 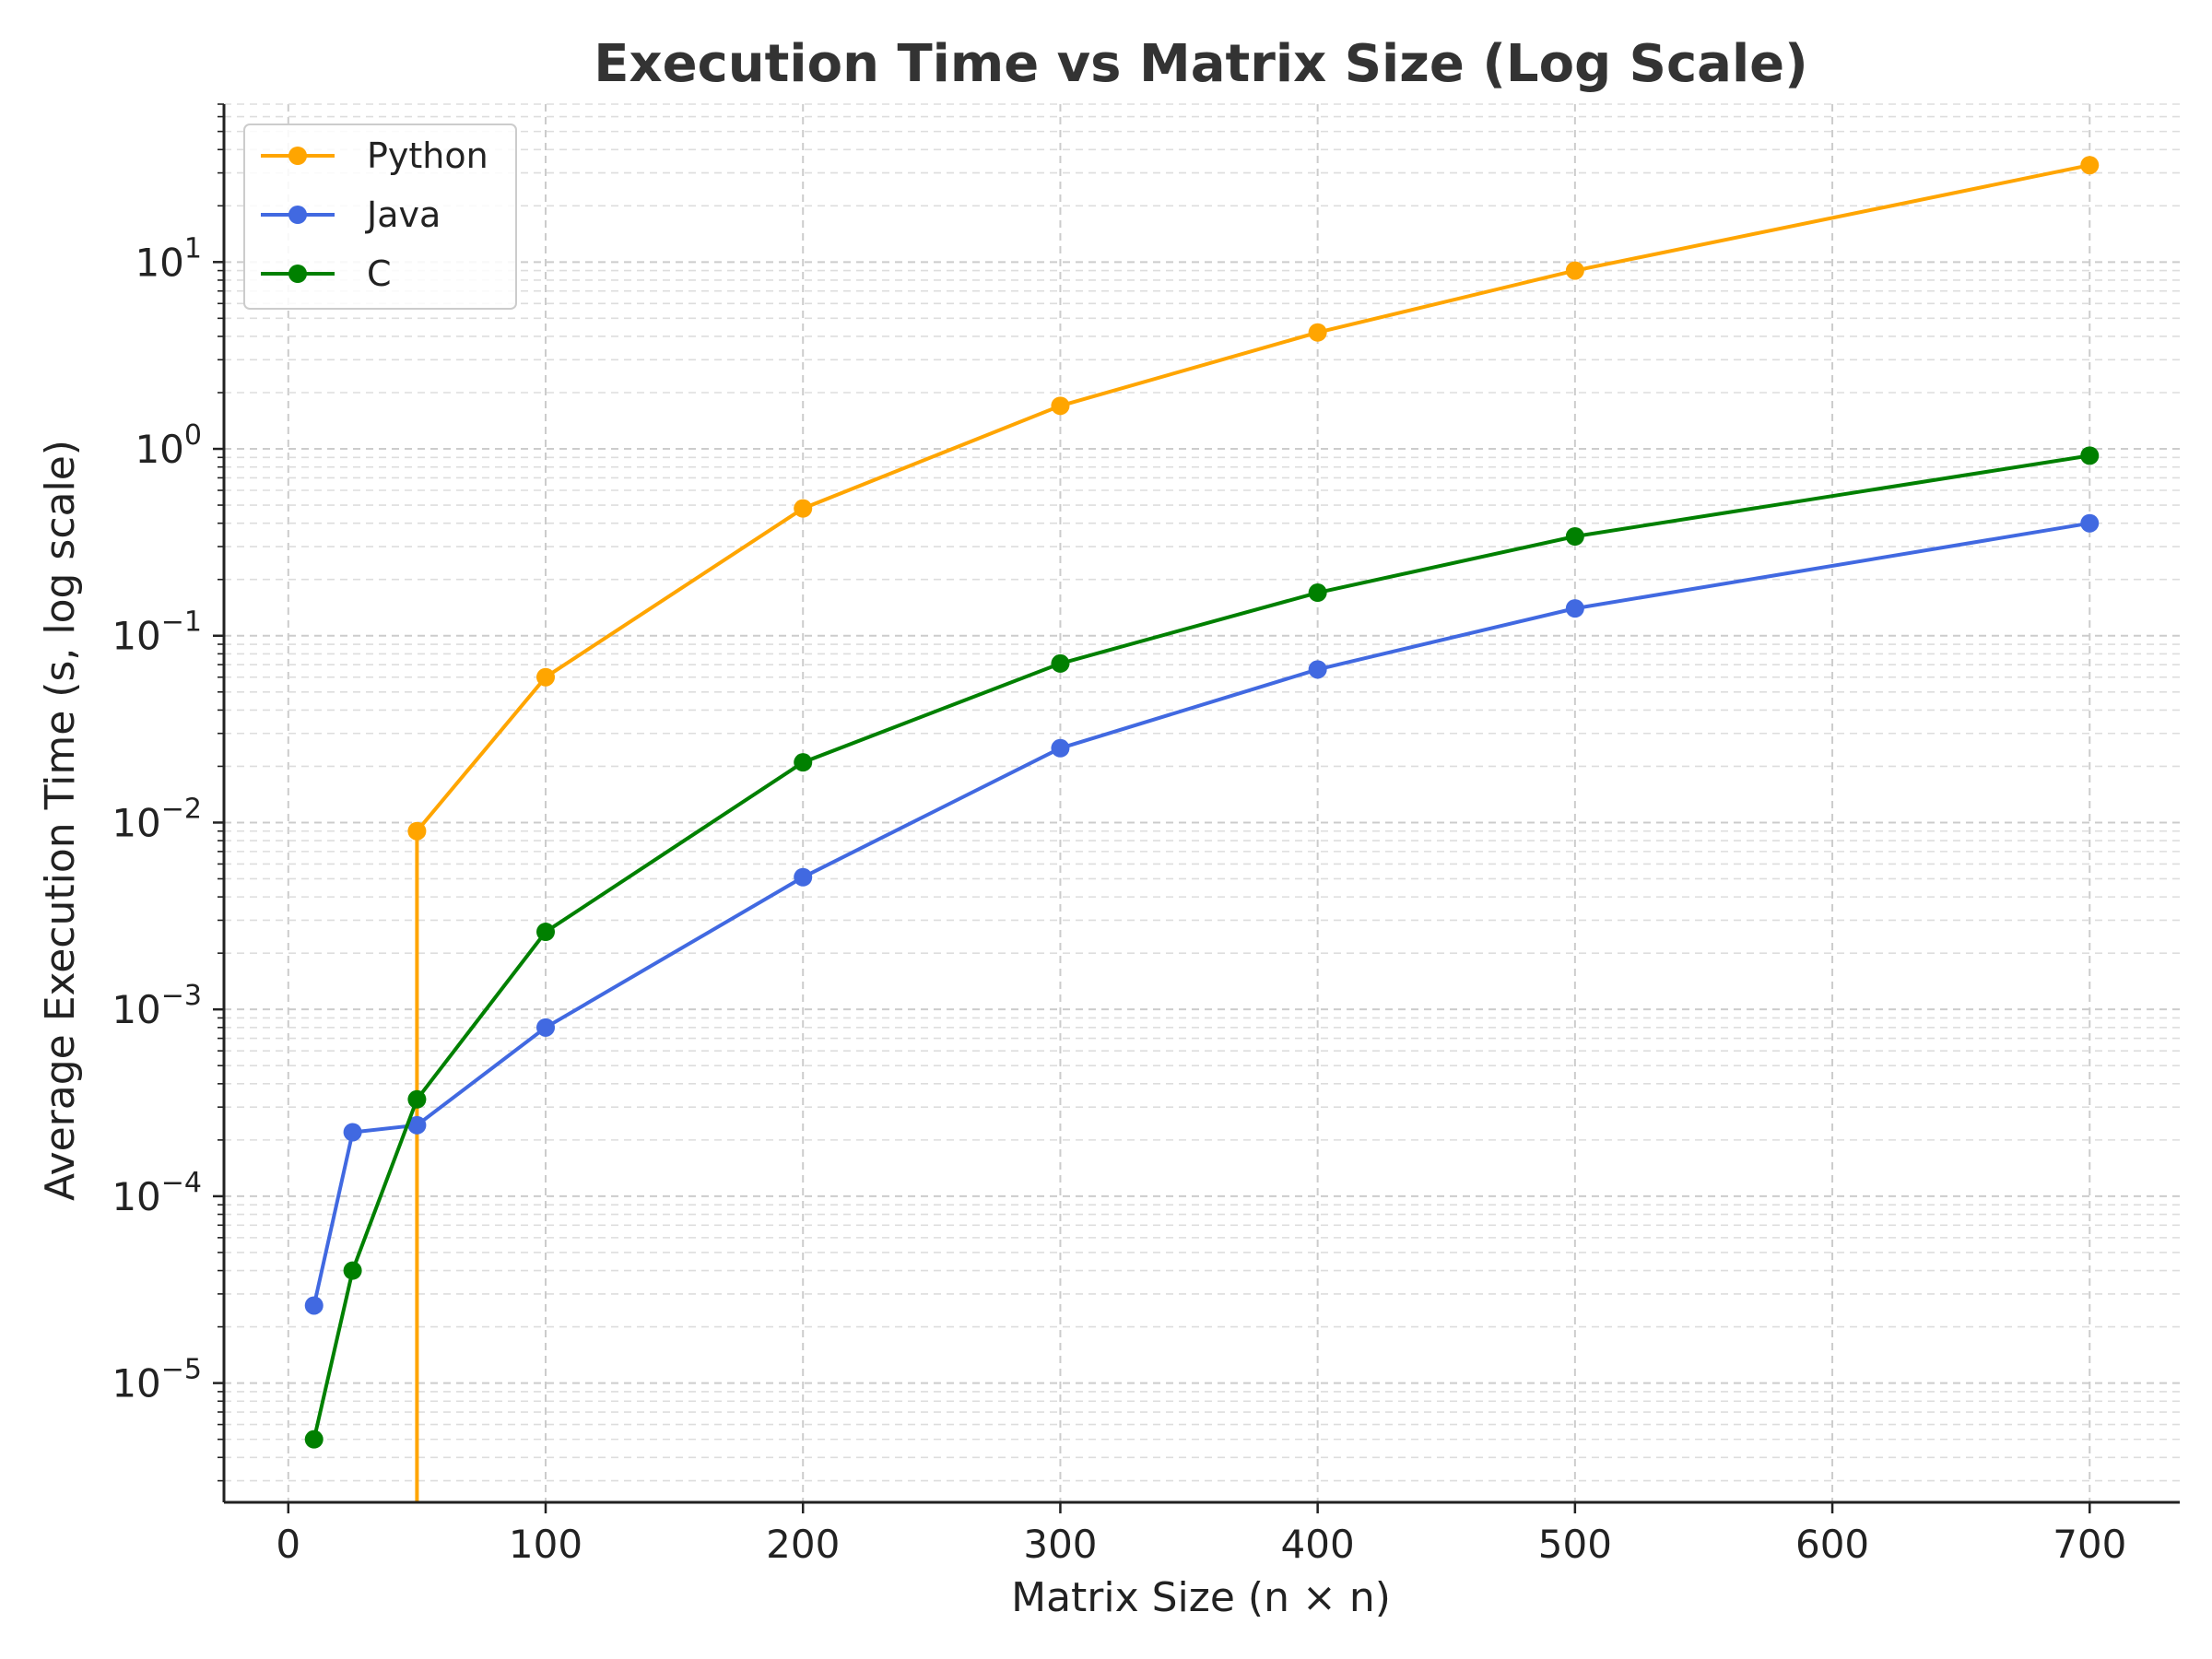 What do you see at coordinates (403, 214) in the screenshot?
I see `legend-java-label: Java` at bounding box center [403, 214].